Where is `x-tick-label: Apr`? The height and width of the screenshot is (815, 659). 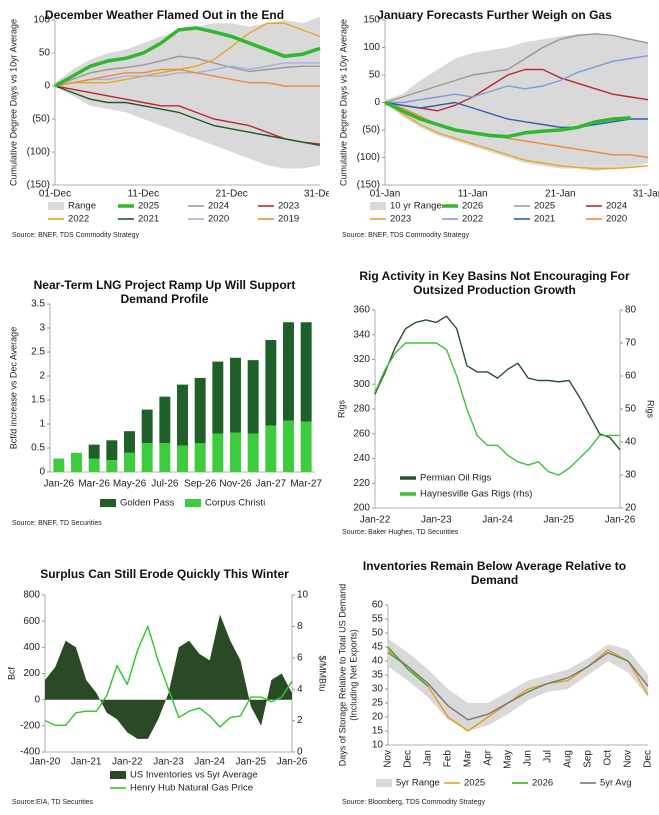
x-tick-label: Apr is located at coordinates (488, 757).